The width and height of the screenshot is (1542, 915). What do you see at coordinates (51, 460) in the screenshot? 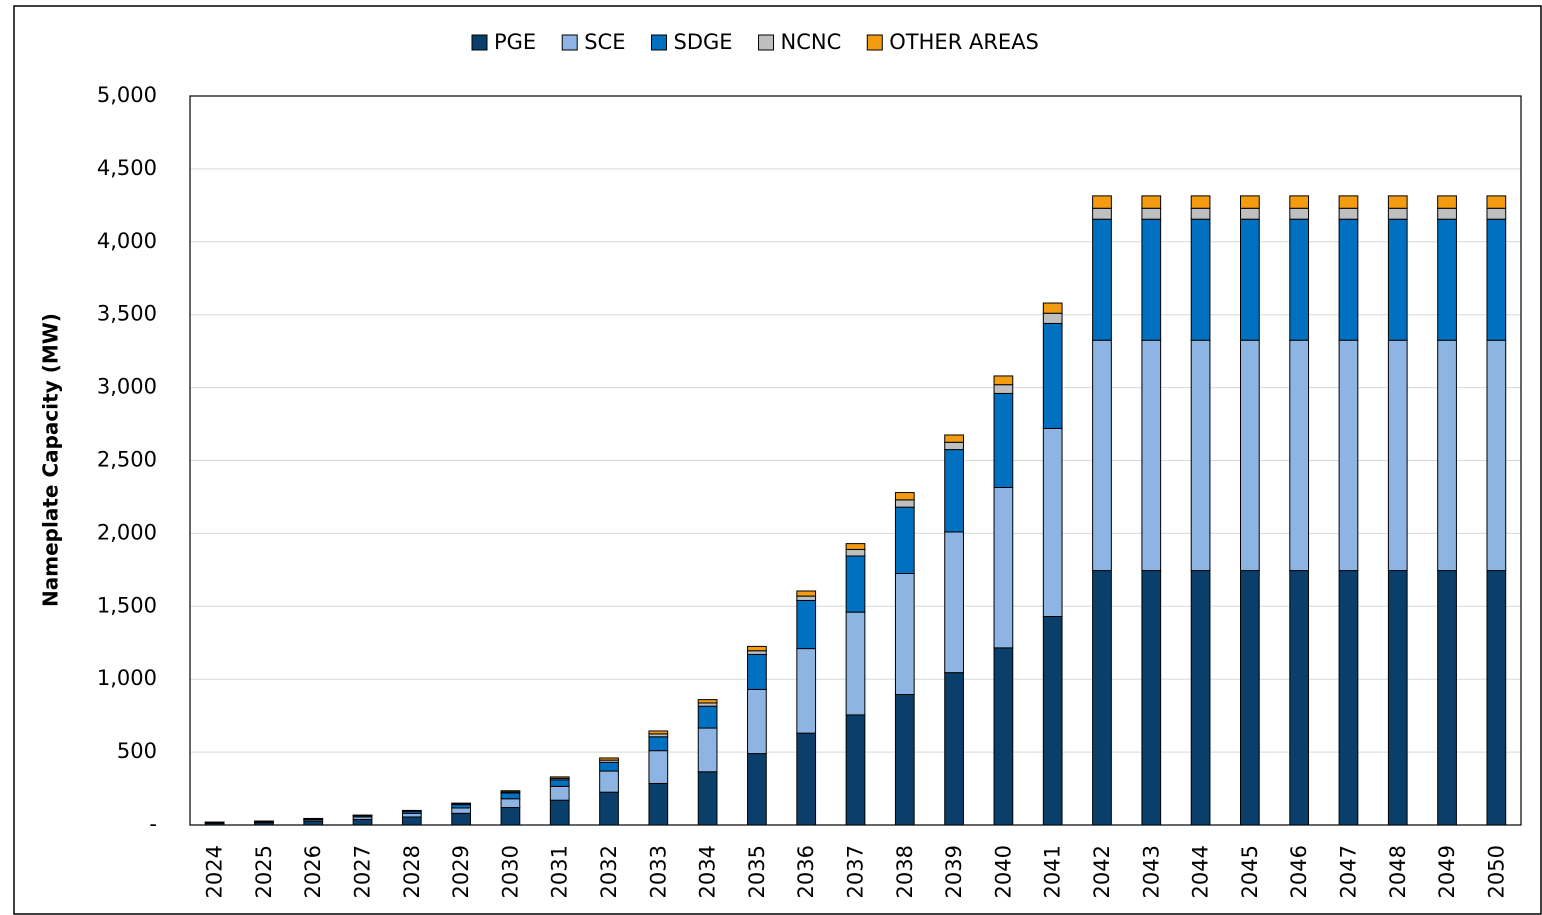
I see `y-axis-label: Nameplate Capacity (MW)` at bounding box center [51, 460].